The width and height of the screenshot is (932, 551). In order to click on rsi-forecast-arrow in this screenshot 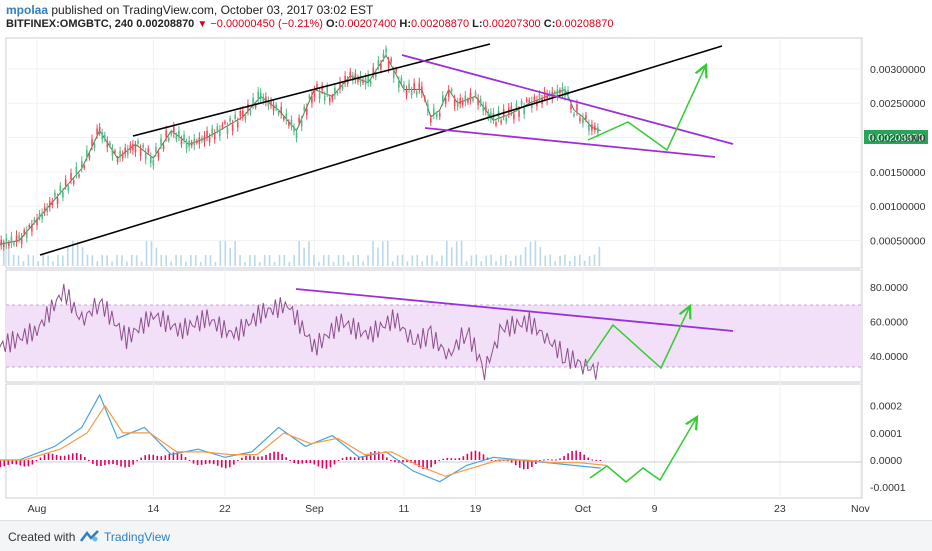, I will do `click(637, 338)`.